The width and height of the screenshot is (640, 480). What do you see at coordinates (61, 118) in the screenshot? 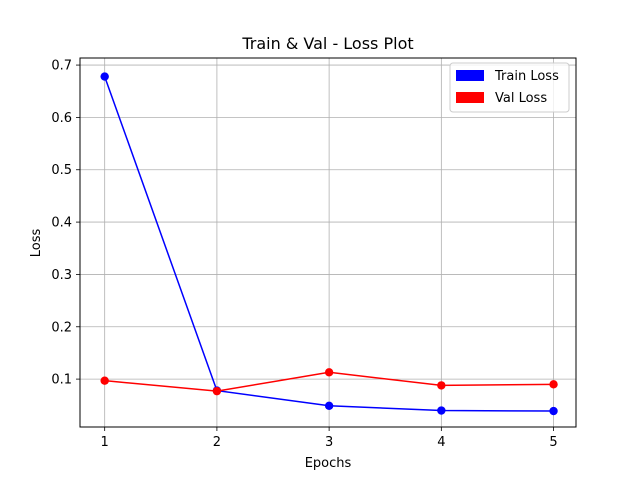
I see `y-tick-label: 0.6` at bounding box center [61, 118].